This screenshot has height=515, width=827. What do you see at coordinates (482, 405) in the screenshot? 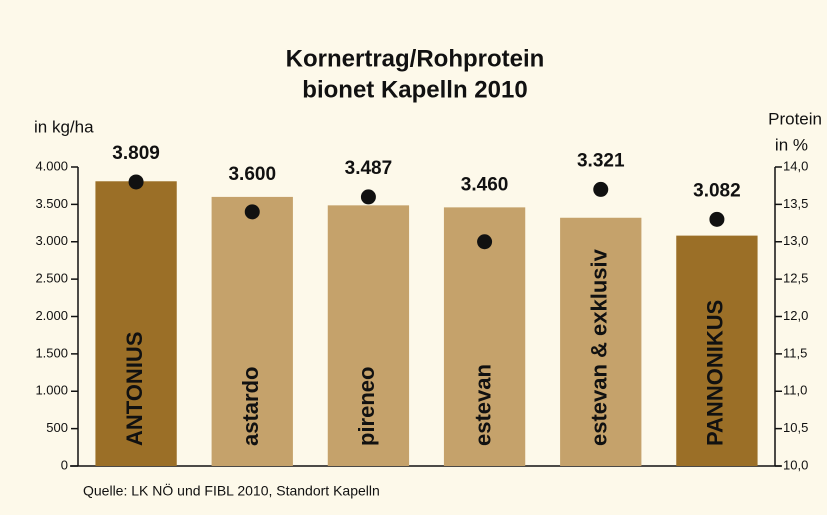
I see `category-label: estevan` at bounding box center [482, 405].